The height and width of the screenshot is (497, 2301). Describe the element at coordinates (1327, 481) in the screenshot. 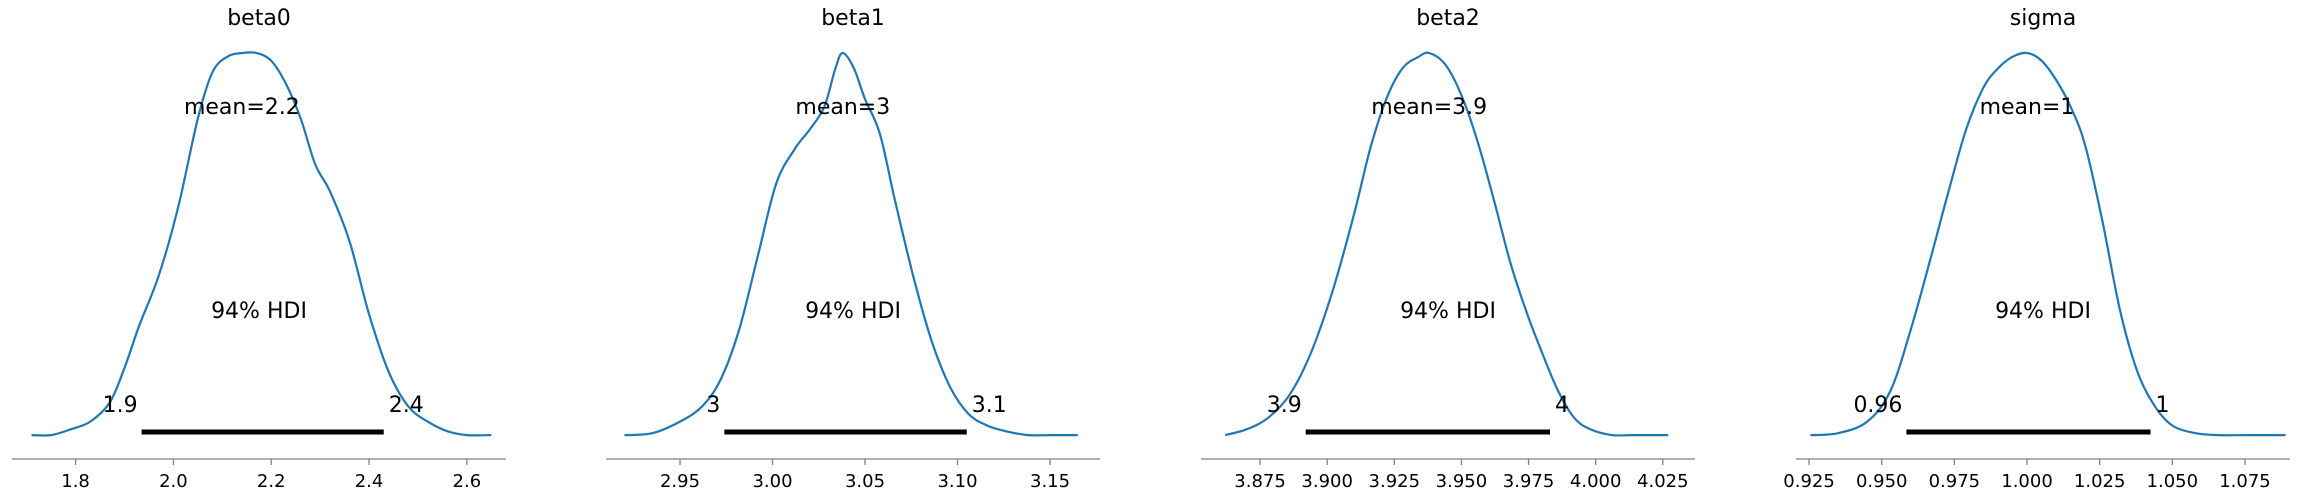

I see `x-tick-label: 3.900` at that location.